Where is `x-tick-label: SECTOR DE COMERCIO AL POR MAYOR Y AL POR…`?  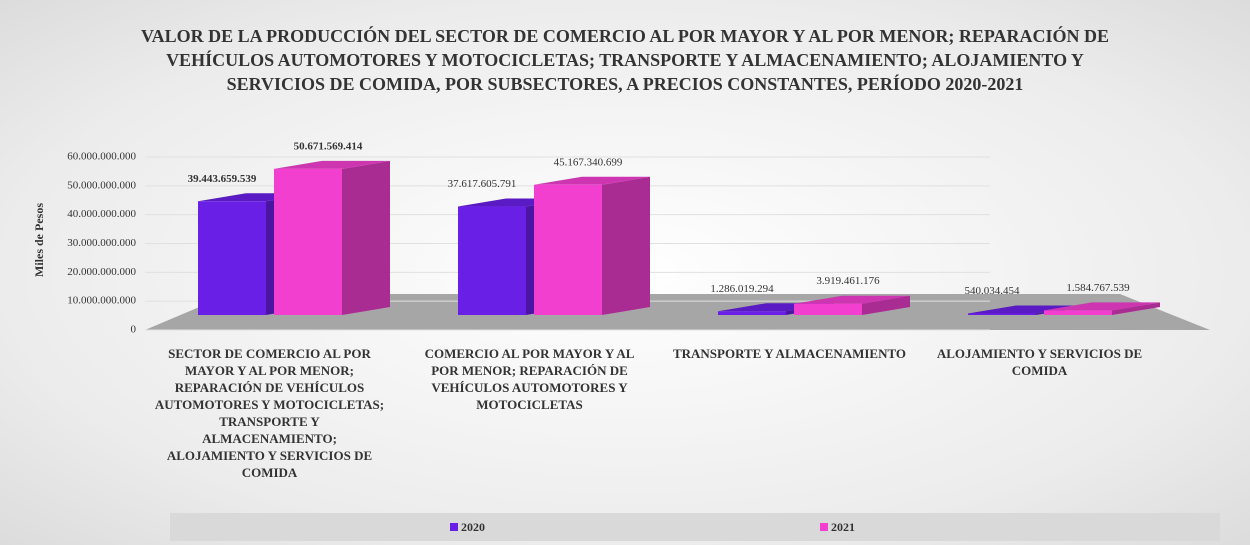 x-tick-label: SECTOR DE COMERCIO AL POR MAYOR Y AL POR… is located at coordinates (269, 413).